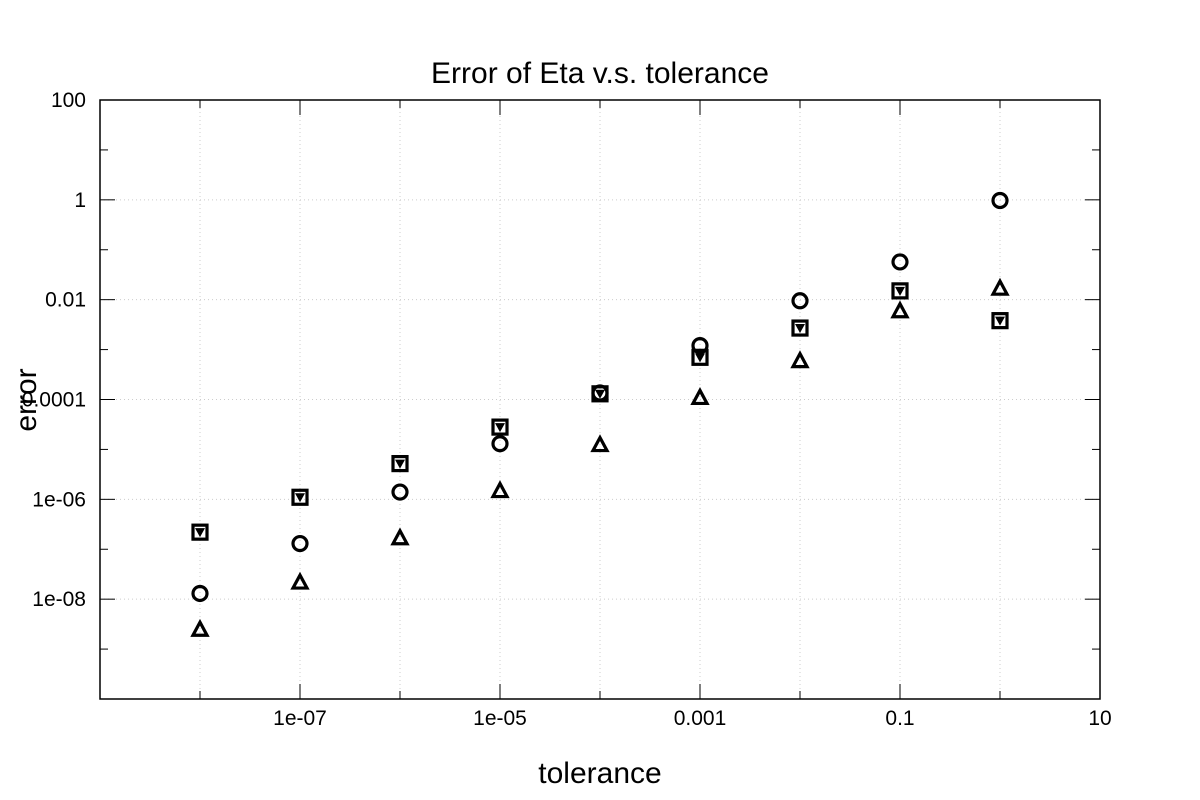  Describe the element at coordinates (599, 773) in the screenshot. I see `x-axis-title: tolerance` at that location.